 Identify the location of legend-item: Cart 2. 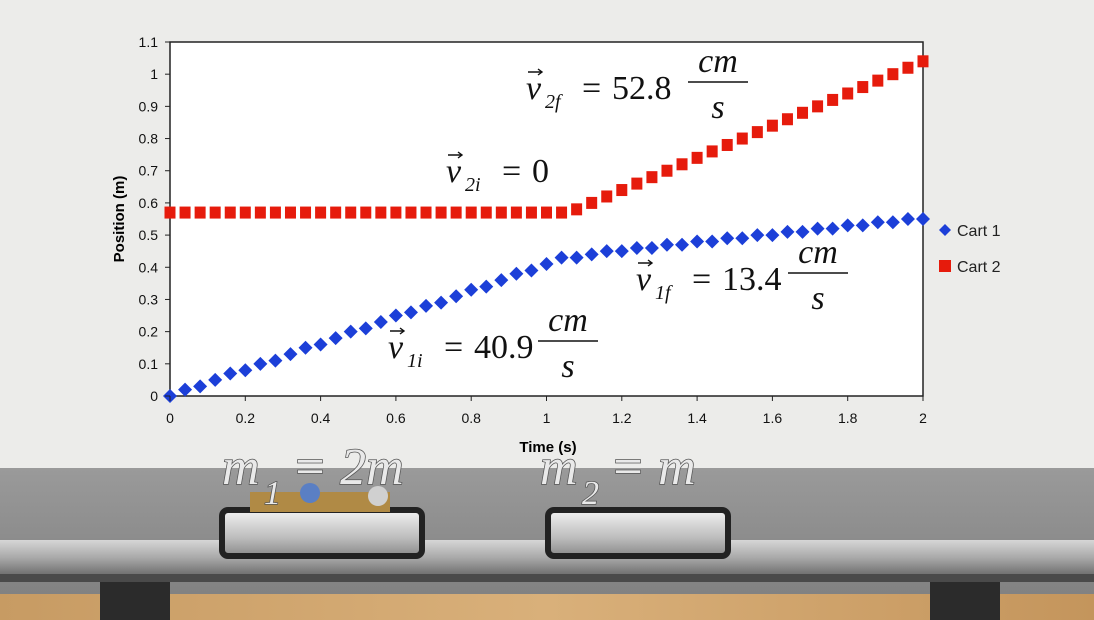
(970, 267).